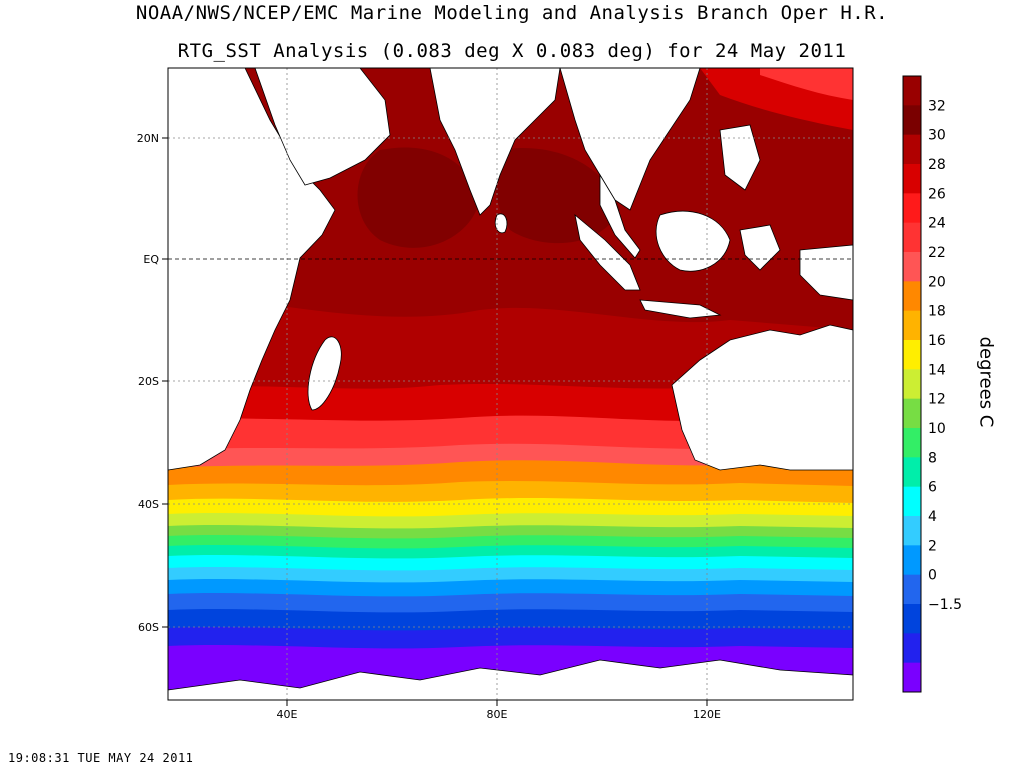 The image size is (1024, 768). Describe the element at coordinates (986, 382) in the screenshot. I see `colorbar-units-label: degrees C` at that location.